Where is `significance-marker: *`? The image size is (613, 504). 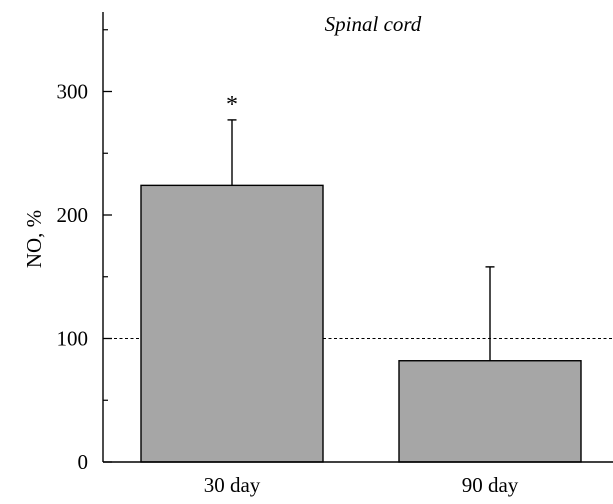 significance-marker: * is located at coordinates (232, 105).